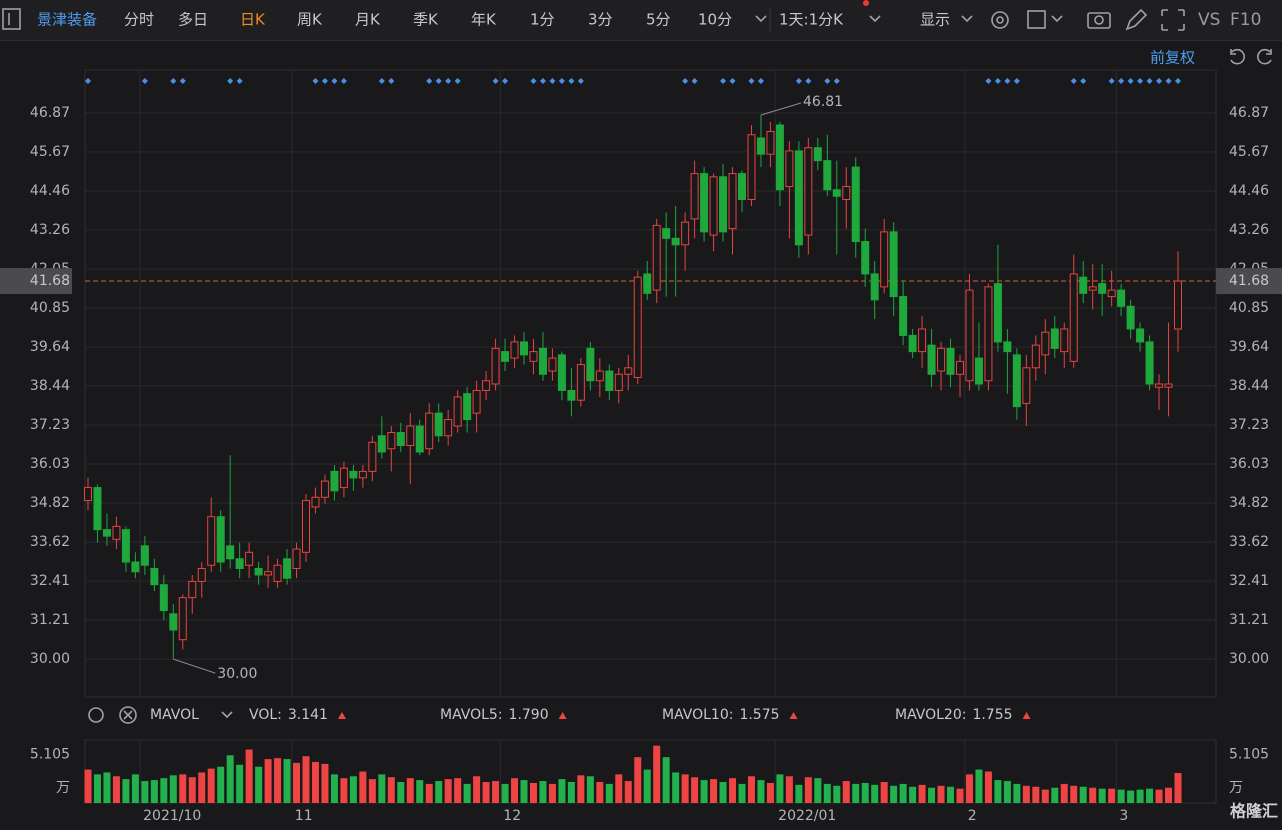 The image size is (1282, 830). What do you see at coordinates (542, 20) in the screenshot?
I see `period-tab: 1分` at bounding box center [542, 20].